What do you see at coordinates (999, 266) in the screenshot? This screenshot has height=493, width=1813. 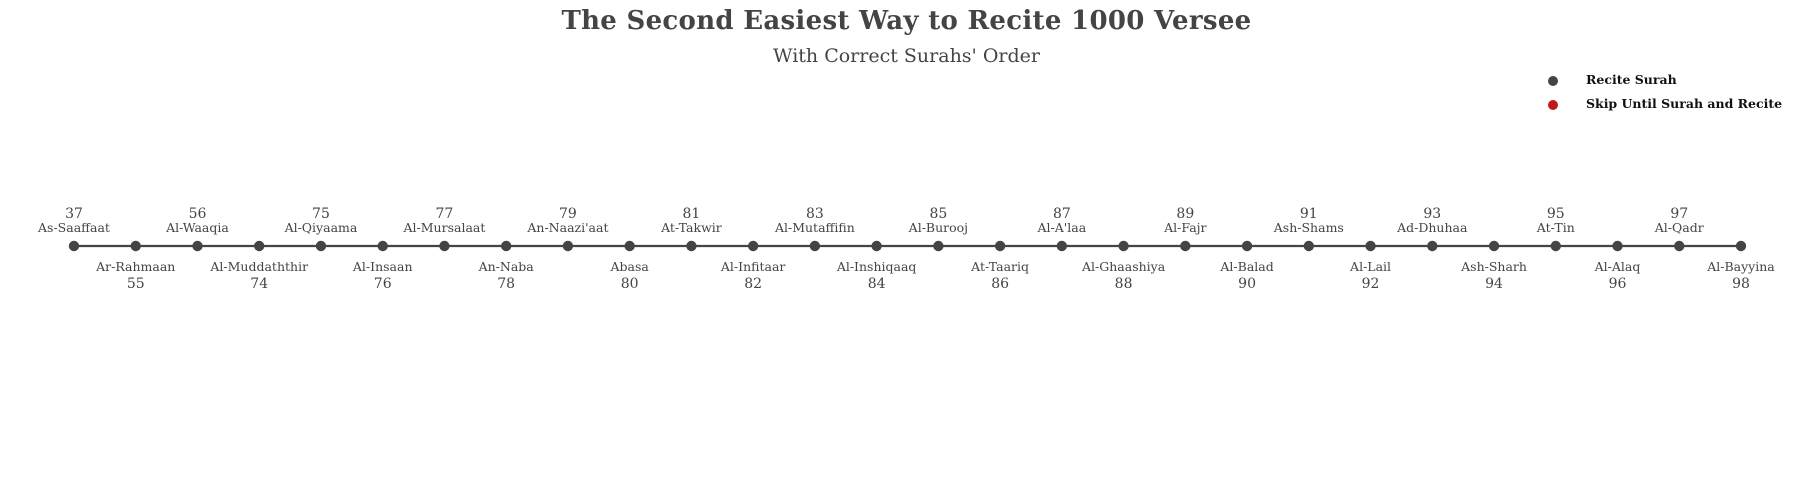 I see `surah-name-label: At-Taariq` at bounding box center [999, 266].